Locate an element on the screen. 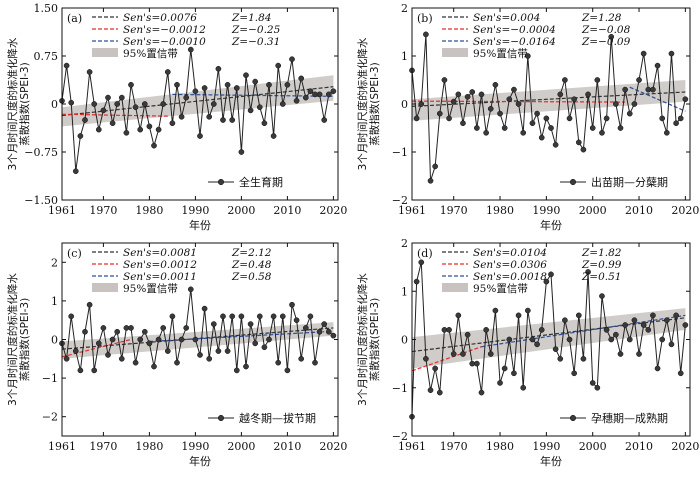 This screenshot has height=477, width=700. x-axis-label: 年份 is located at coordinates (551, 461).